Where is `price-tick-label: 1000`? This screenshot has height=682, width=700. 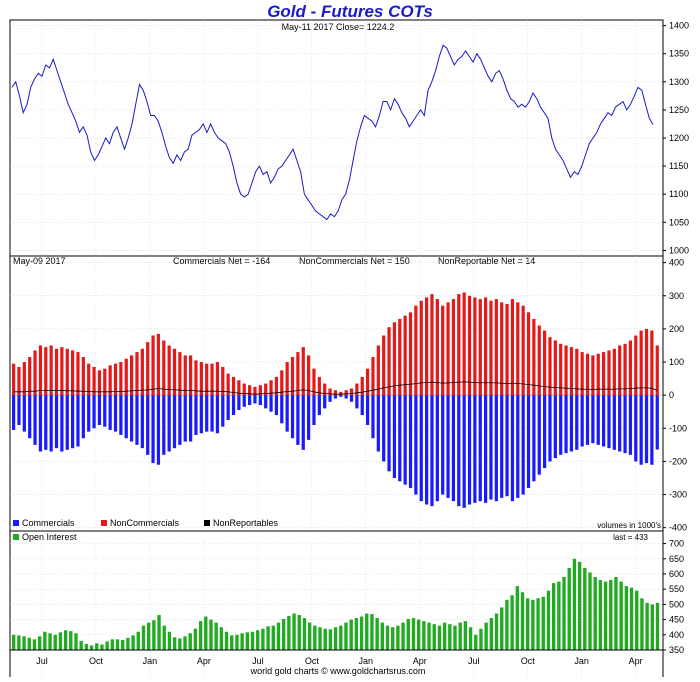
price-tick-label: 1000 is located at coordinates (679, 250).